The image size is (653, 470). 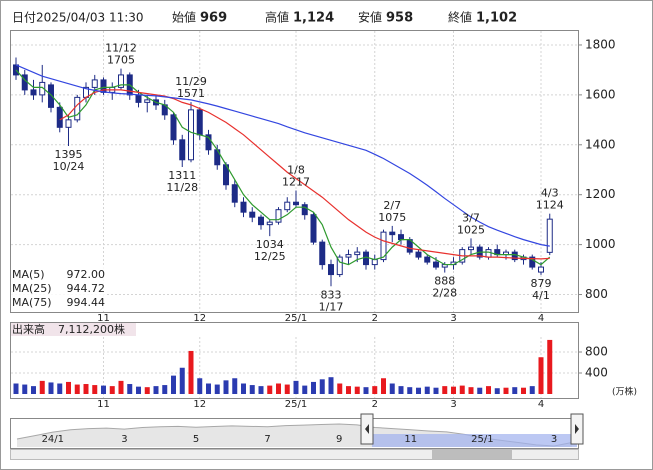 I want to click on navigator-selection, so click(x=474, y=440).